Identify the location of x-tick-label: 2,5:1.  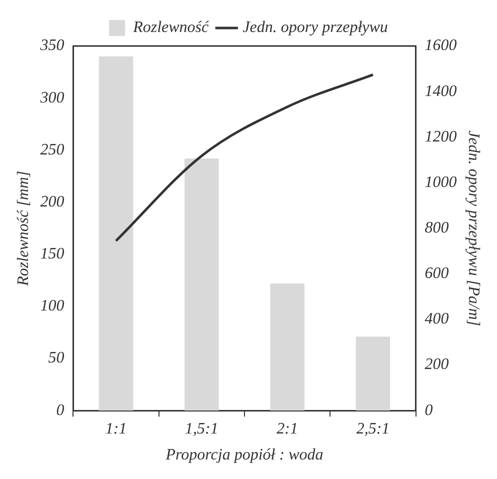
(373, 429).